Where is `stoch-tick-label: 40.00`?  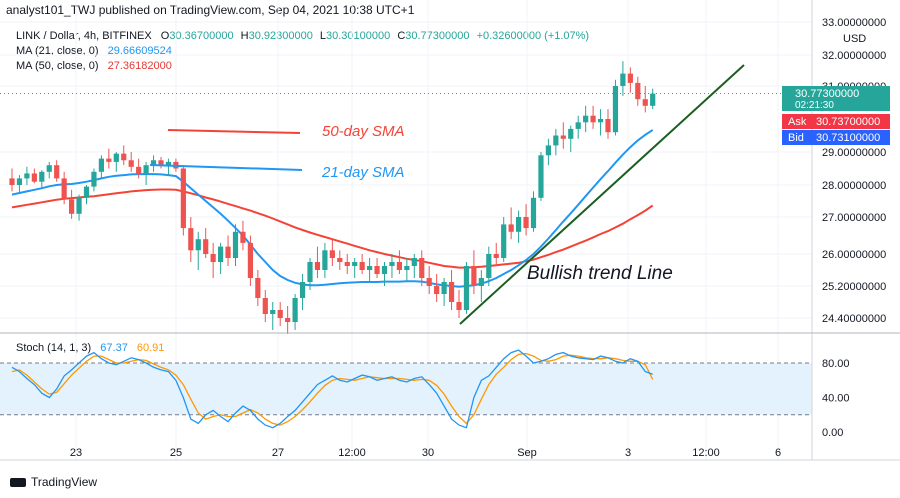 stoch-tick-label: 40.00 is located at coordinates (836, 399).